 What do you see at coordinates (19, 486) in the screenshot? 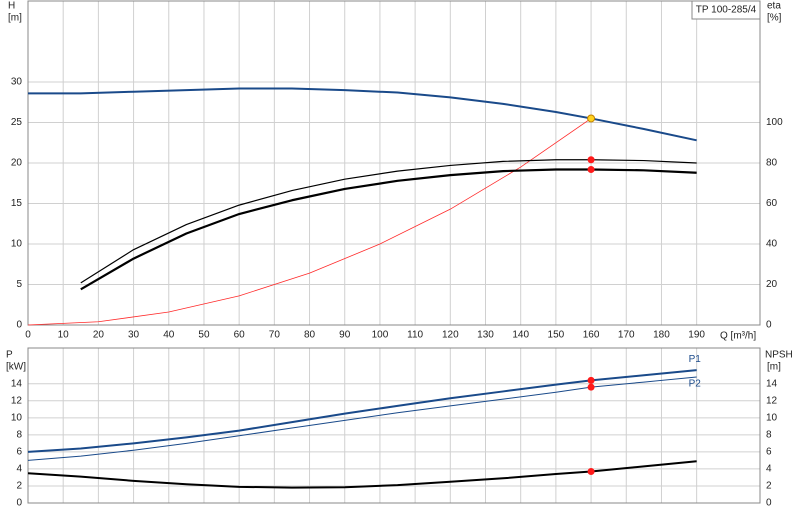
I see `y-tick-label: 2` at bounding box center [19, 486].